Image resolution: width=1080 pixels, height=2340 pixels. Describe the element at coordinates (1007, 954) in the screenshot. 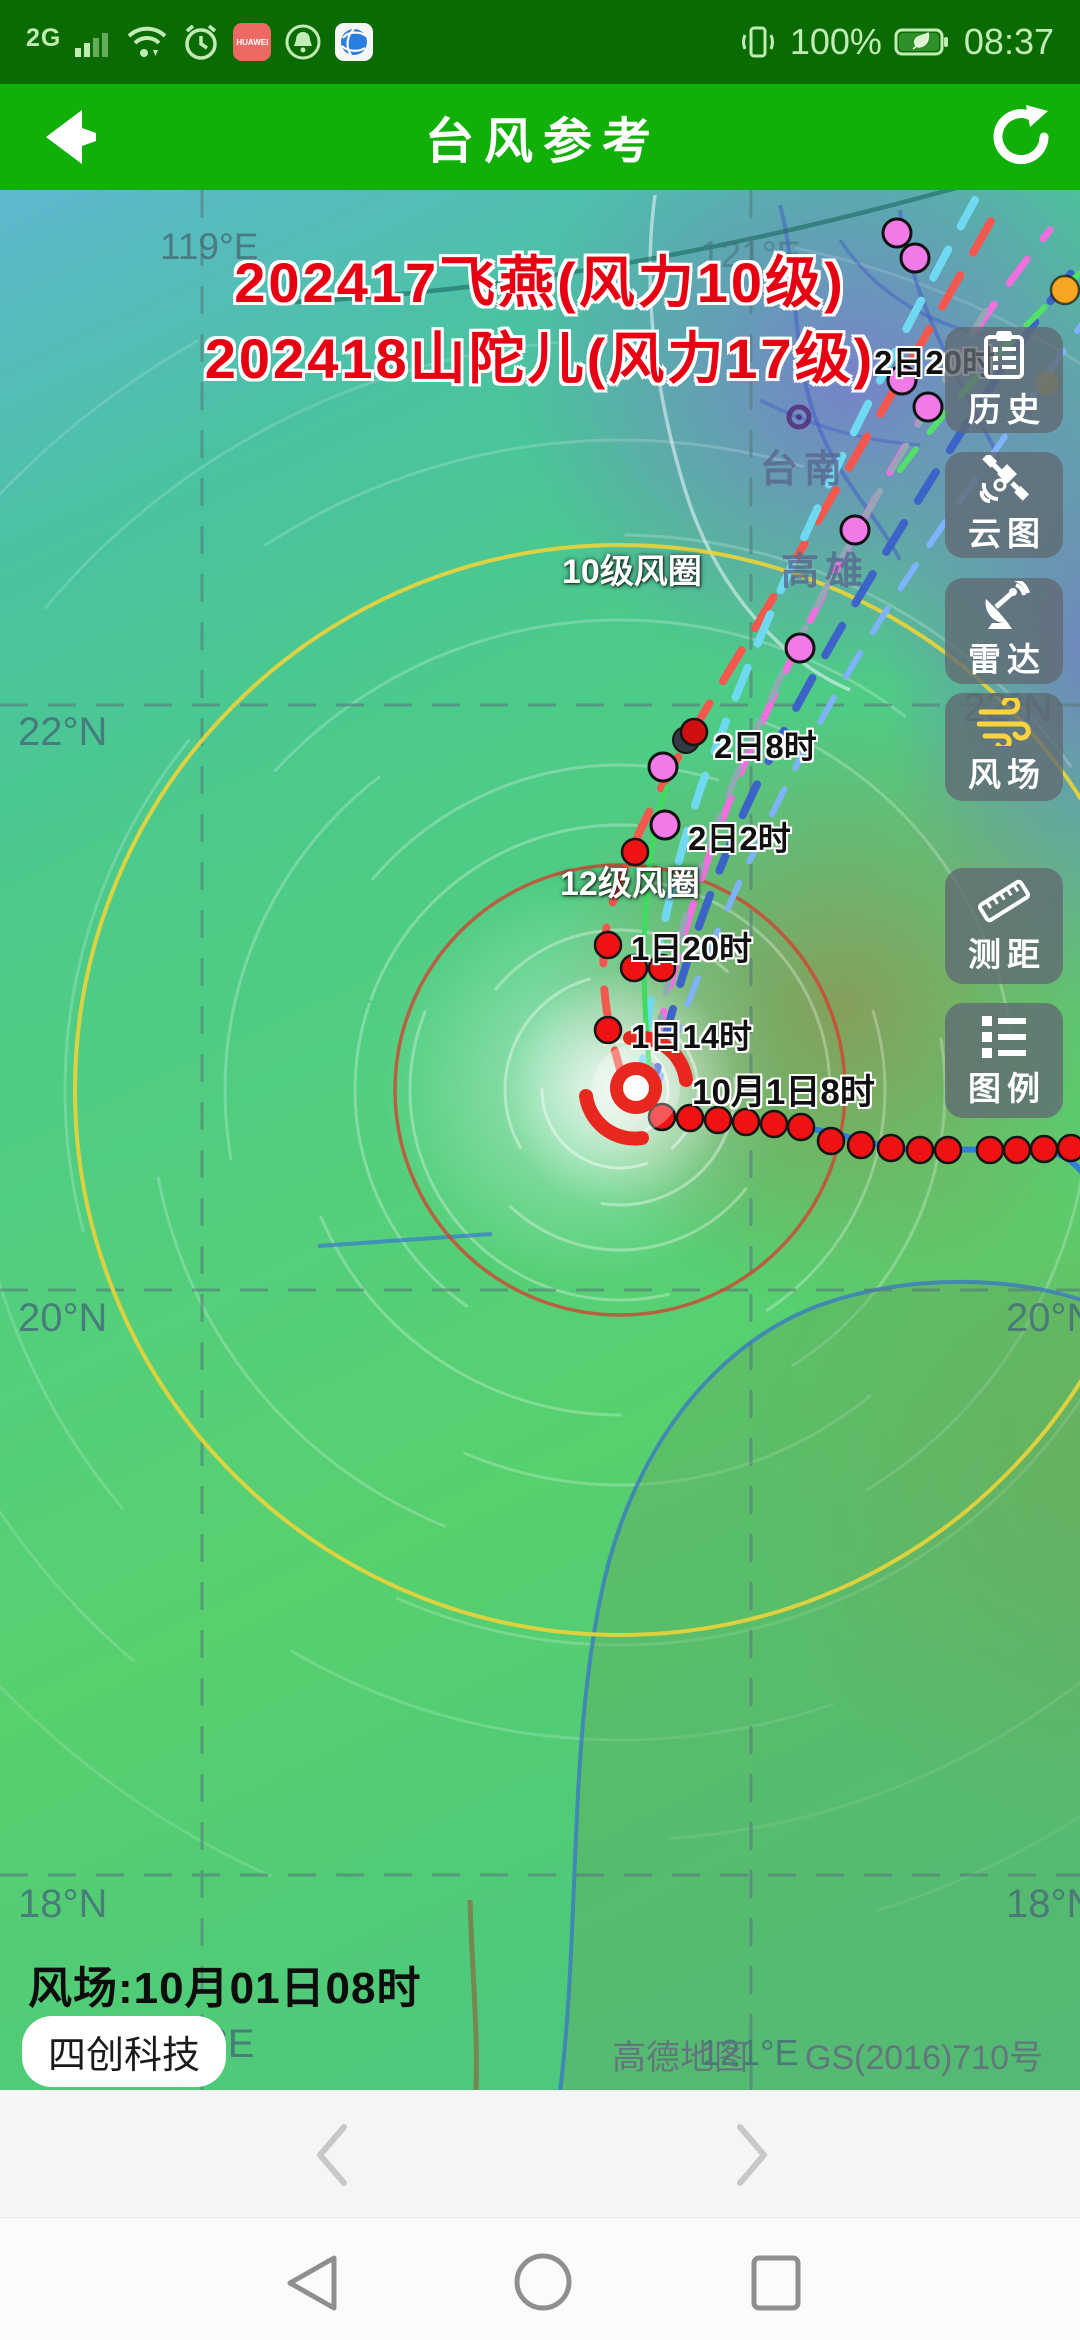

I see `sidebtn-measure-label: 测距` at that location.